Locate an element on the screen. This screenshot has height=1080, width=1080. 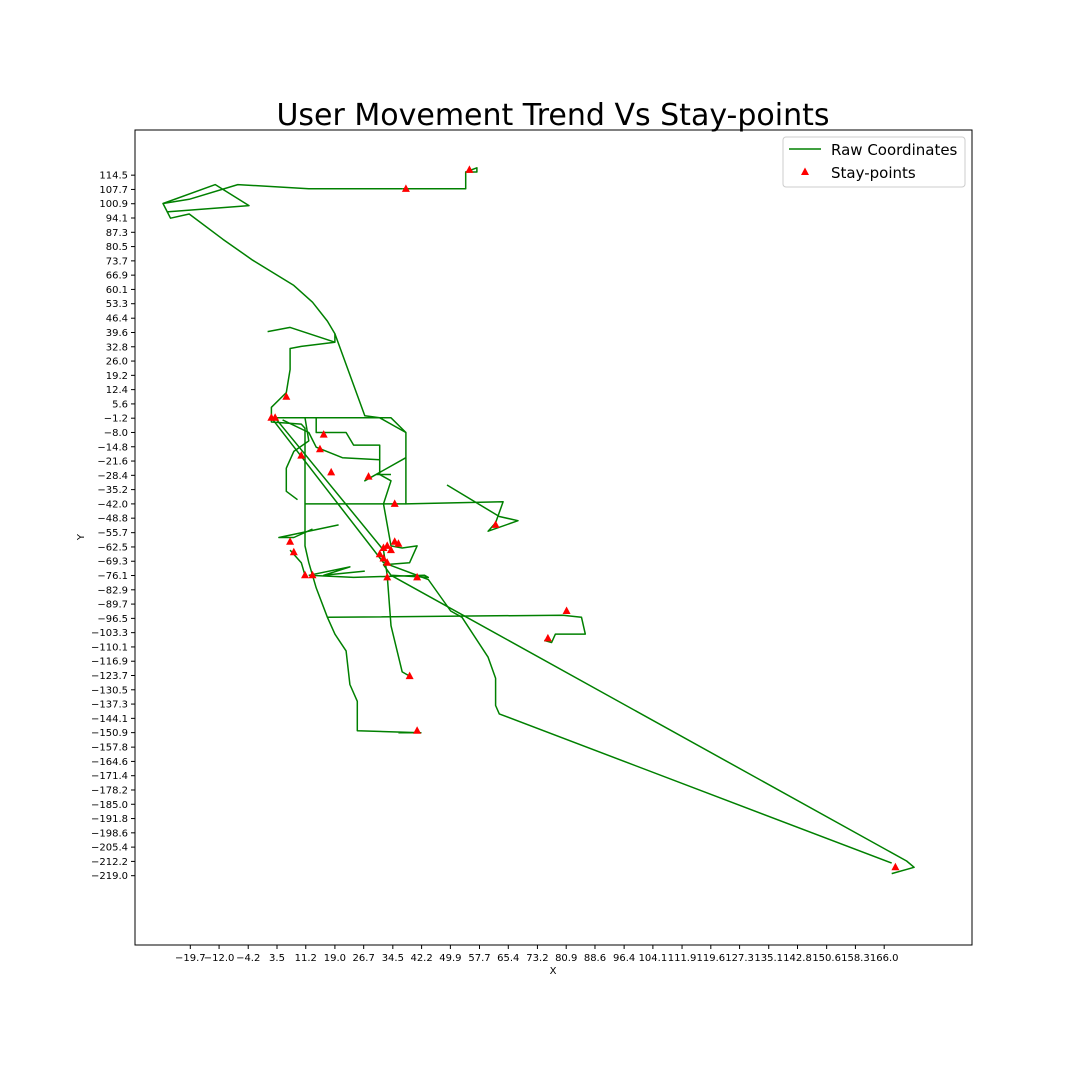
y-tick-label: −219.0 is located at coordinates (109, 876).